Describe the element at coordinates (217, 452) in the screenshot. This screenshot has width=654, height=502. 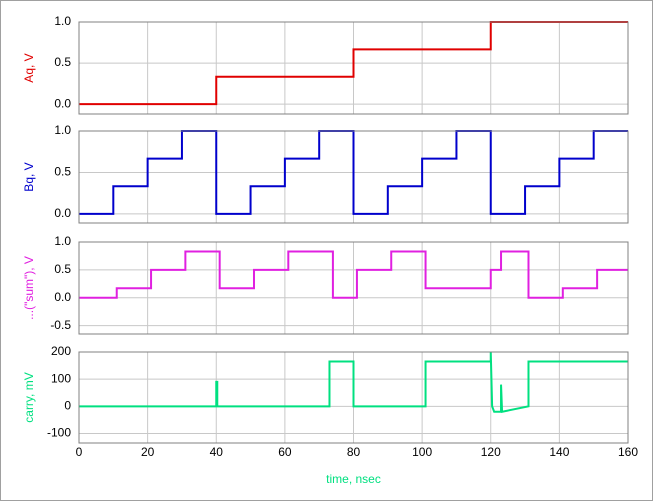
I see `x-tick-label: 40` at that location.